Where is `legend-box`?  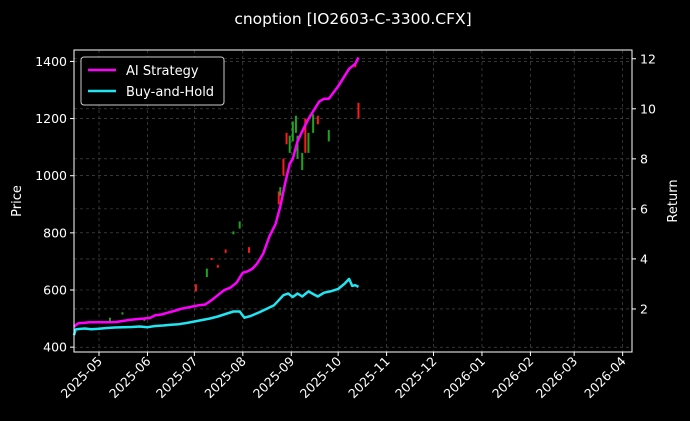
legend-box is located at coordinates (152, 81).